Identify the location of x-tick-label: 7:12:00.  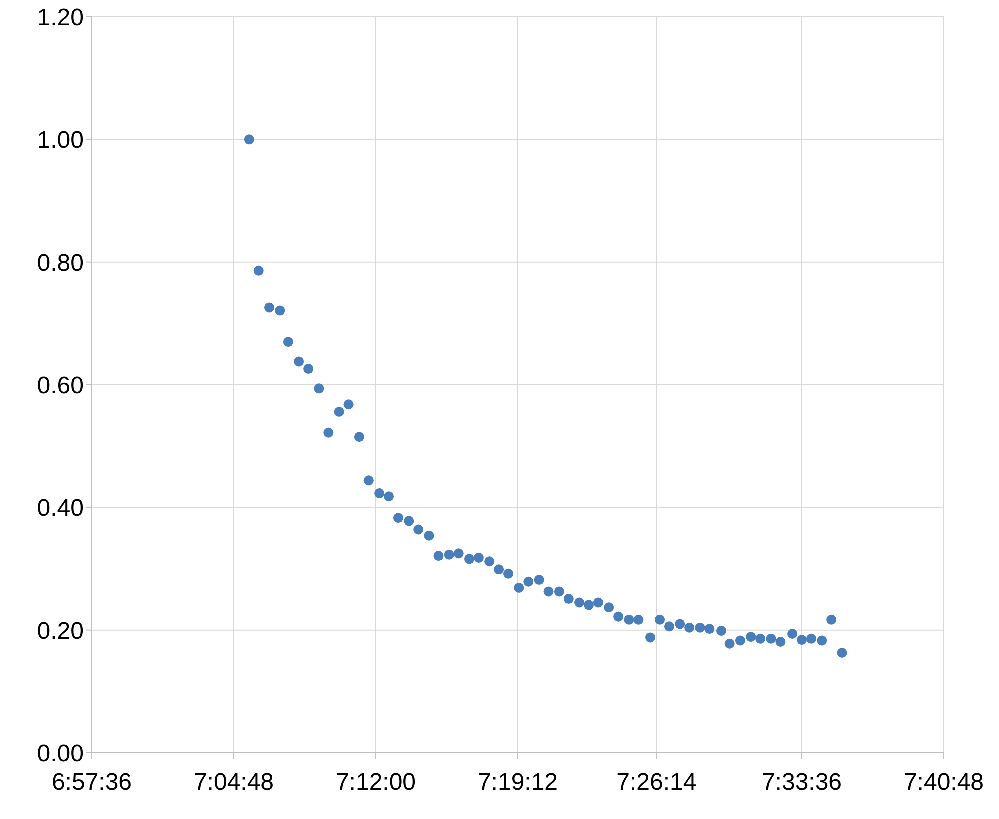
(376, 782).